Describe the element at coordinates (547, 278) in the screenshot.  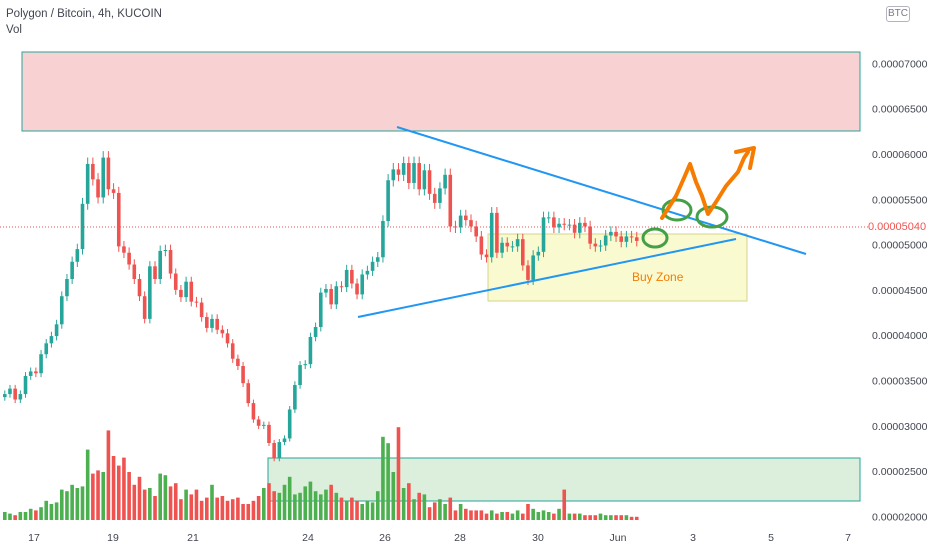
I see `lower-trendline` at that location.